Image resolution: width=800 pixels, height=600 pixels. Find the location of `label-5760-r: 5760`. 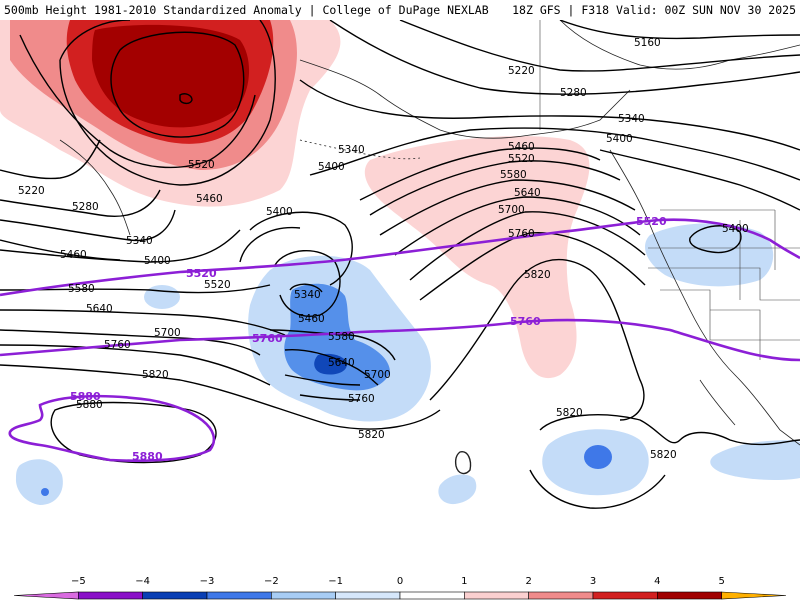

label-5760-r: 5760 is located at coordinates (521, 234).